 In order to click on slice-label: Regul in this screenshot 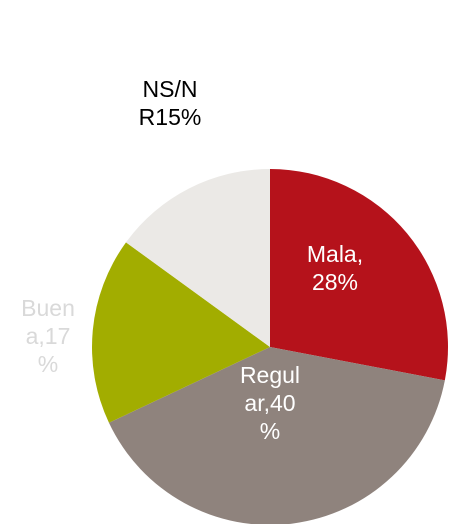, I will do `click(270, 375)`.